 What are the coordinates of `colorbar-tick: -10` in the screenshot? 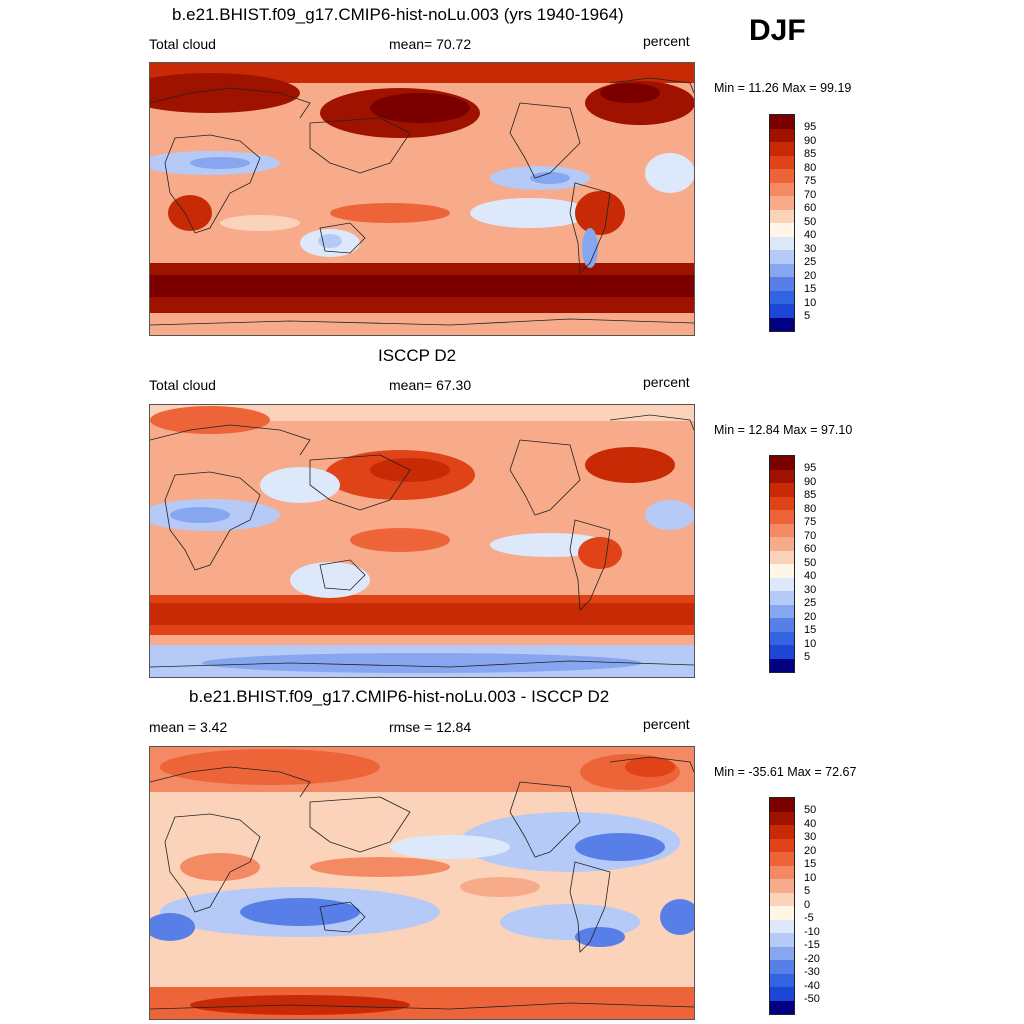 It's located at (812, 931).